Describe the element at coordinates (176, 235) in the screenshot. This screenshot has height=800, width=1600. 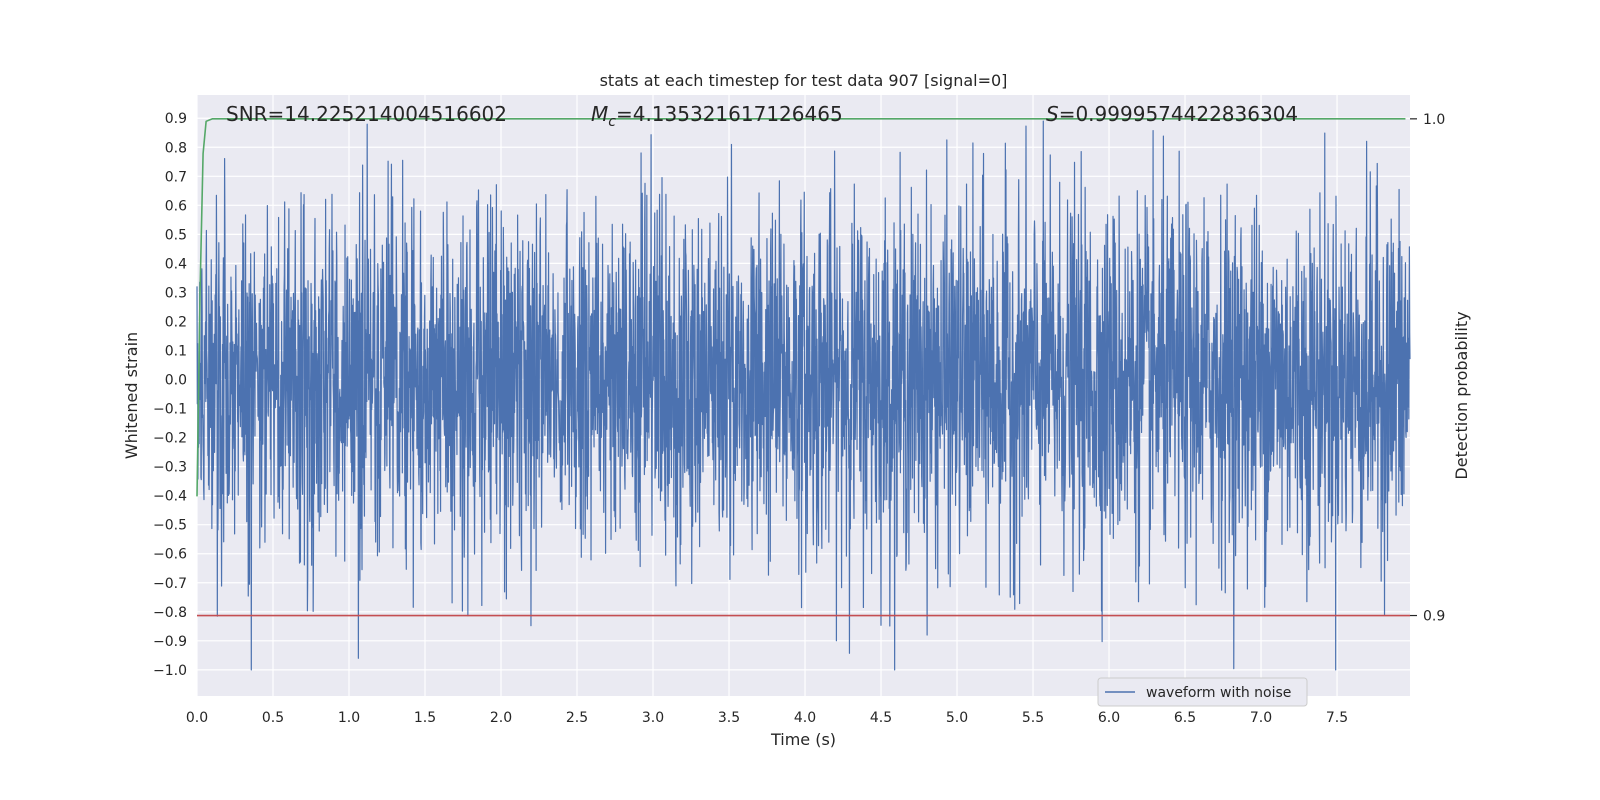
I see `y-tick-label: 0.5` at that location.